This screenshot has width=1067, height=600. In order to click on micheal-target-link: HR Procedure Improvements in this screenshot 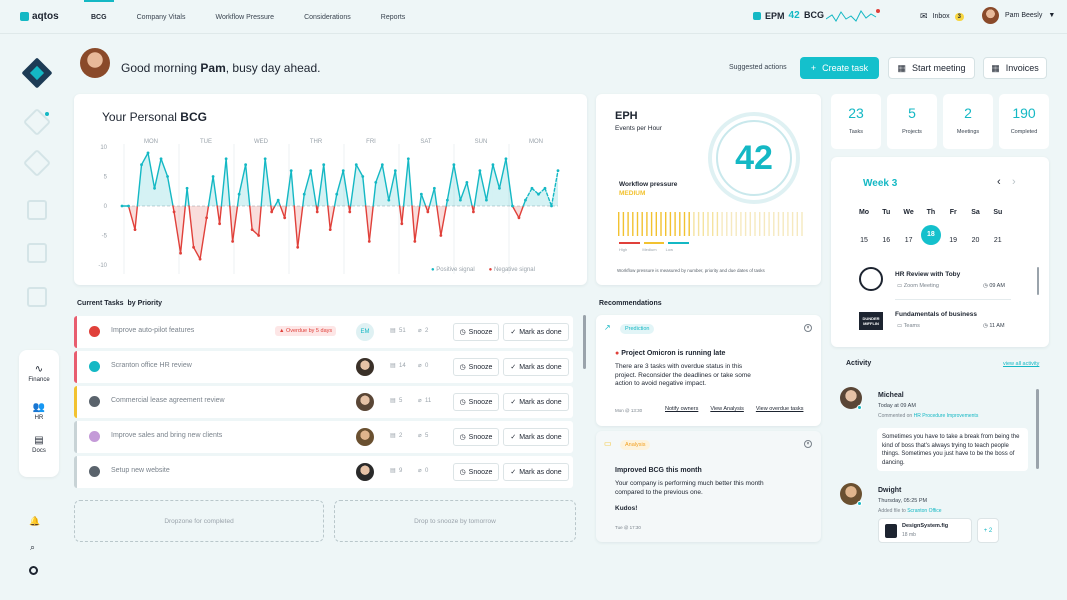, I will do `click(946, 416)`.